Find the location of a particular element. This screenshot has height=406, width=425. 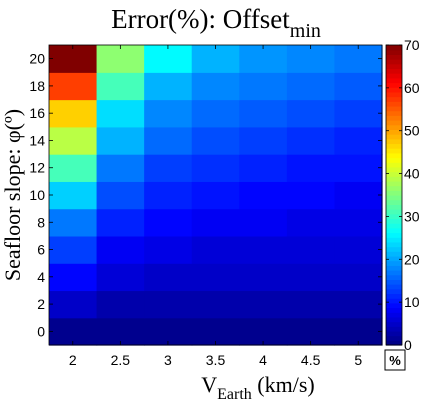

colorbar is located at coordinates (394, 195).